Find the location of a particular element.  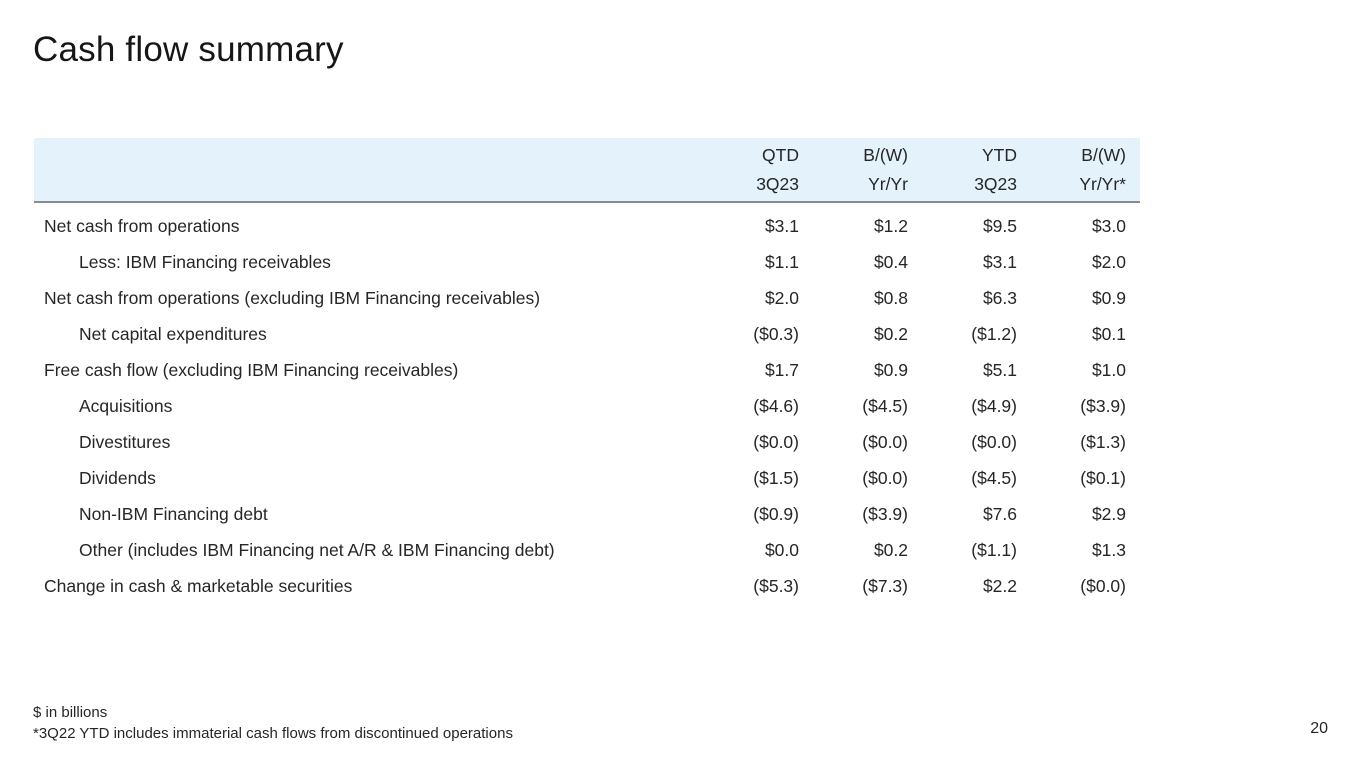

page-number: 20 is located at coordinates (1319, 728).